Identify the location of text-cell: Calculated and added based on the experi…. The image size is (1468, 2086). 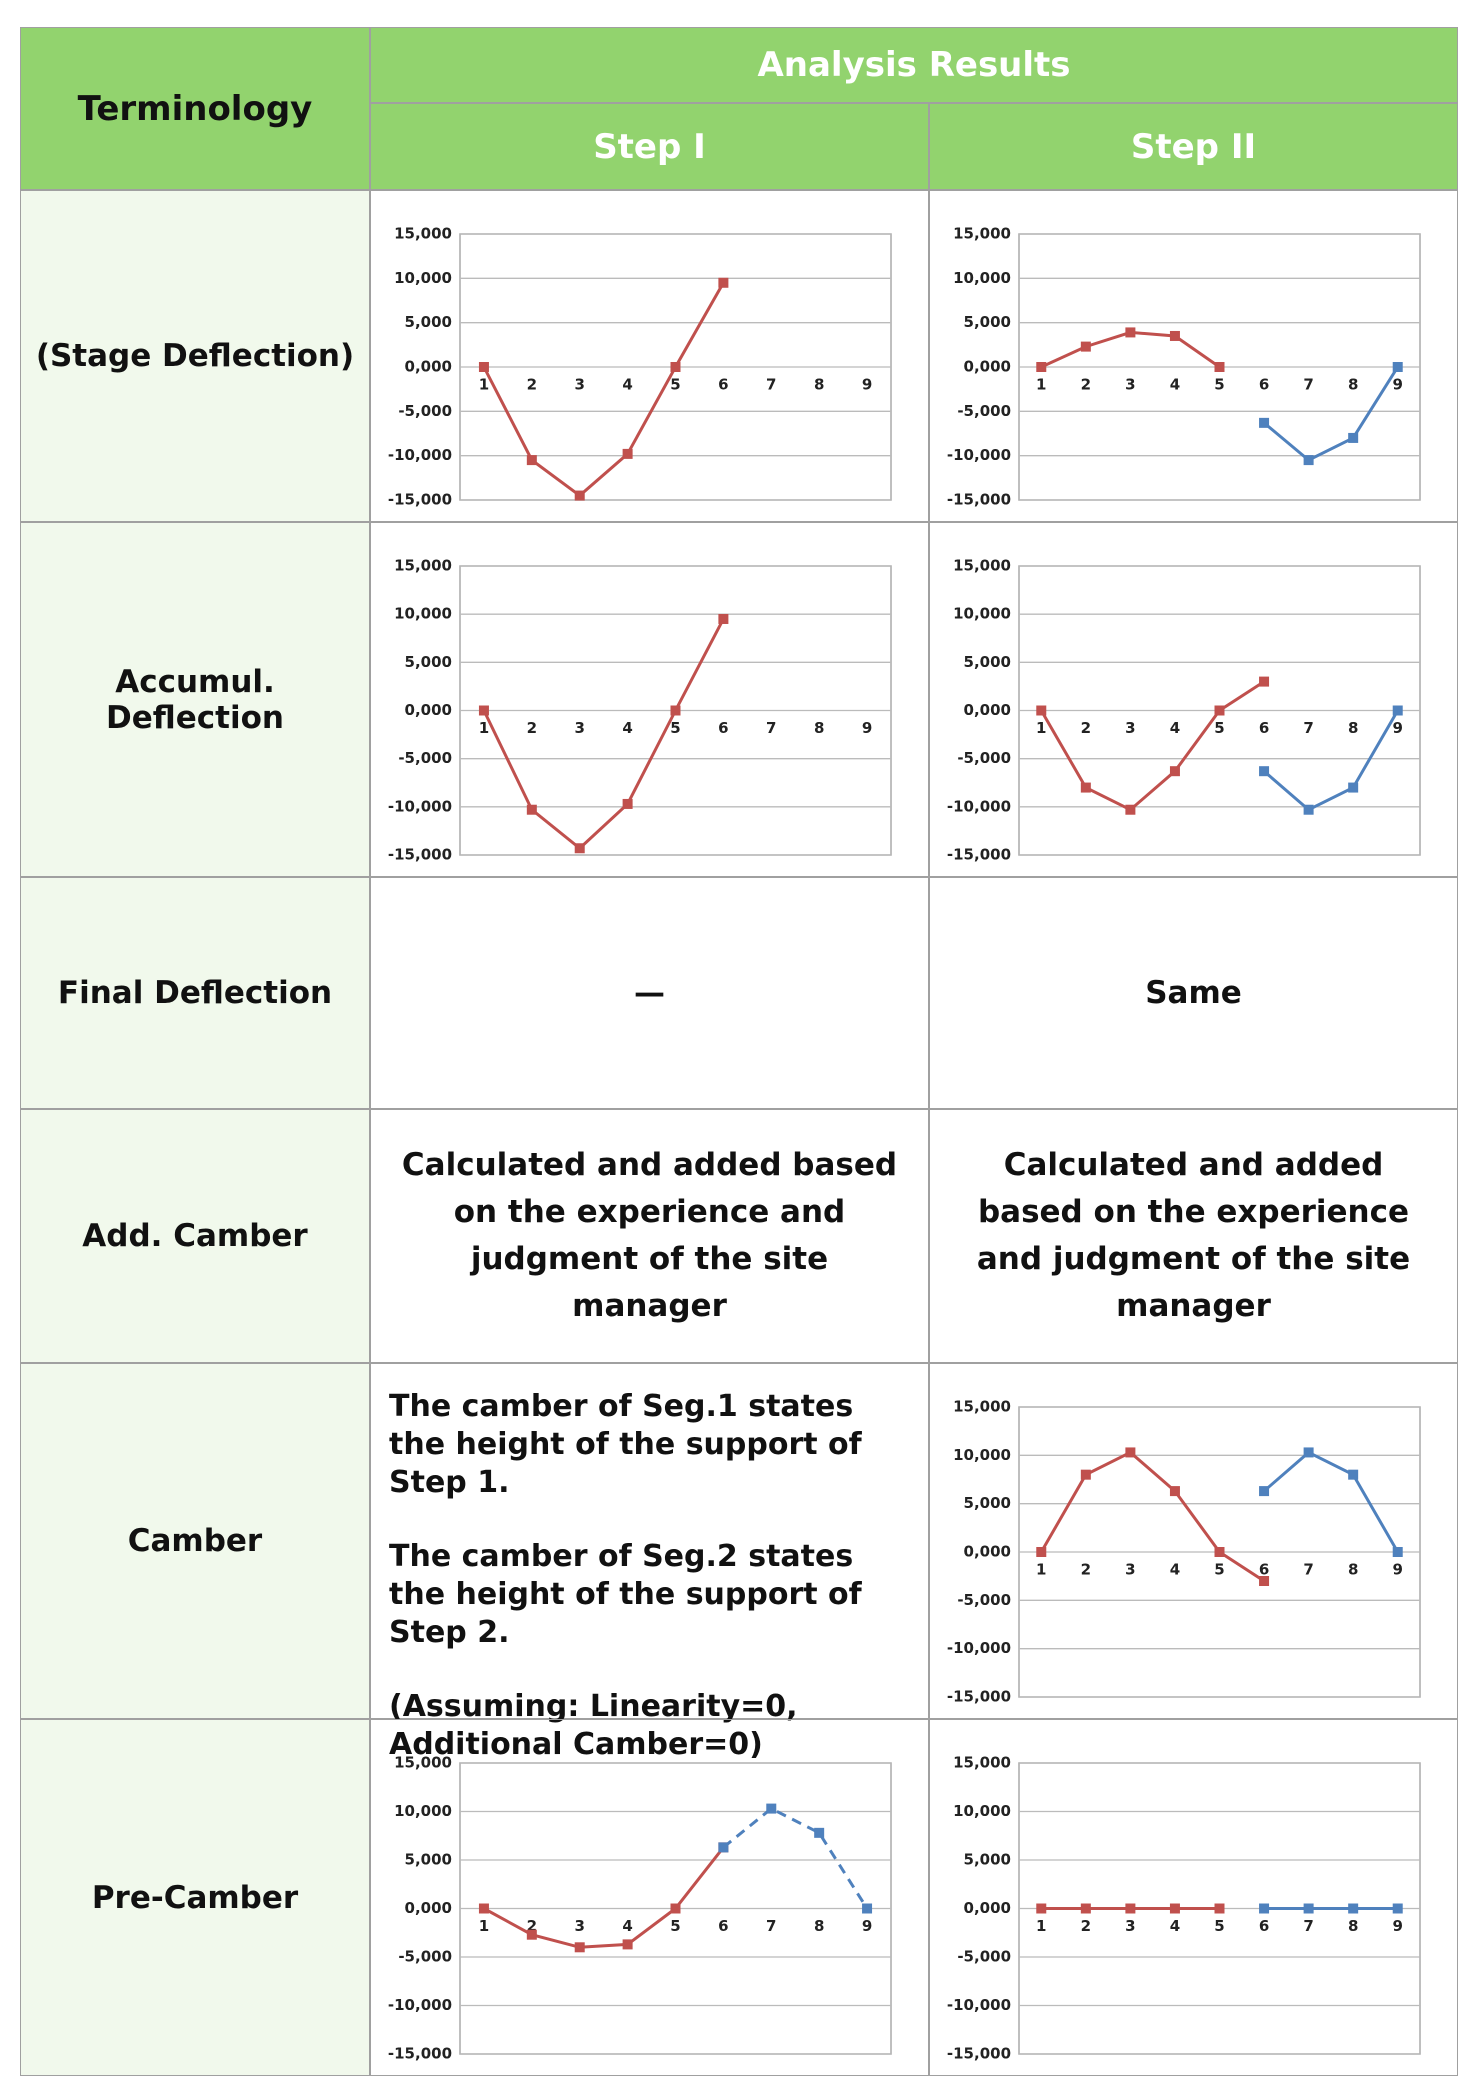
(649, 1236).